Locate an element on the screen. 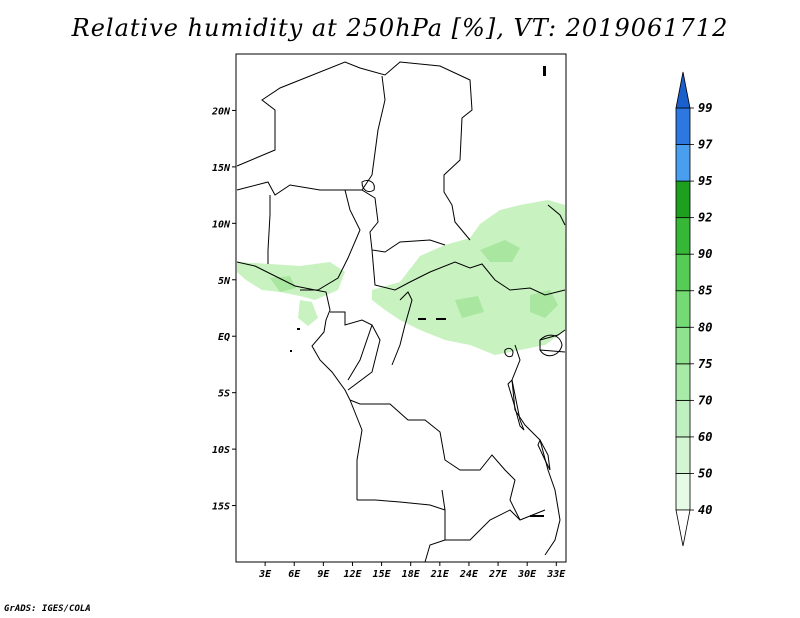  border-drc is located at coordinates (435, 460).